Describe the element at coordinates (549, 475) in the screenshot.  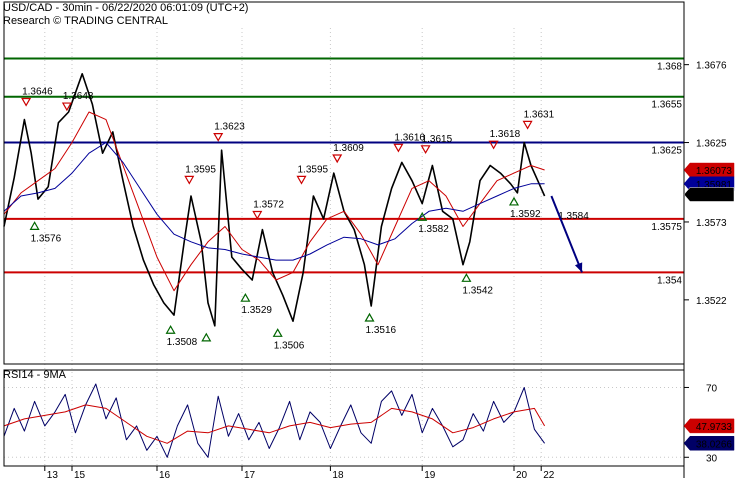
I see `x-tick-label: 22` at that location.